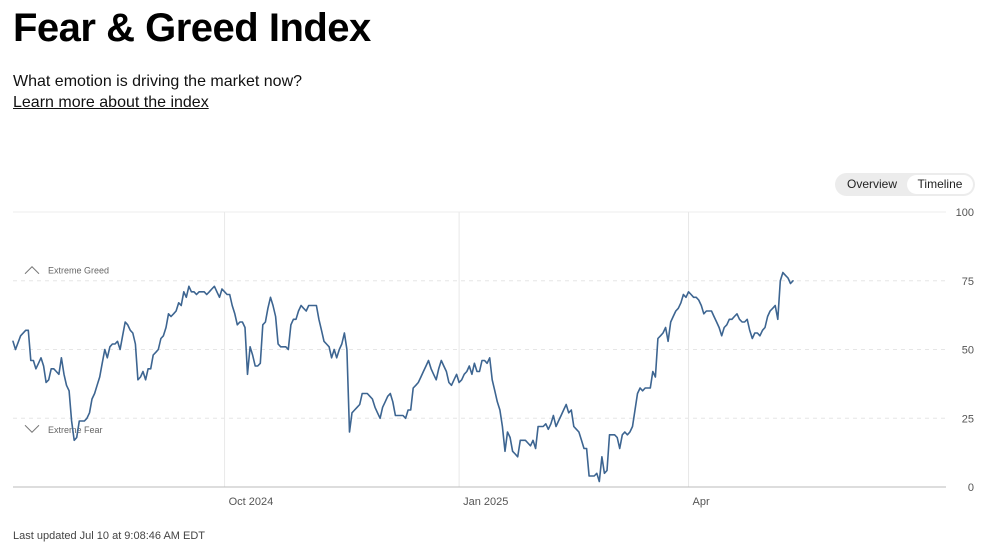 Image resolution: width=982 pixels, height=548 pixels. Describe the element at coordinates (78, 270) in the screenshot. I see `annotation-label: Extreme Greed` at that location.